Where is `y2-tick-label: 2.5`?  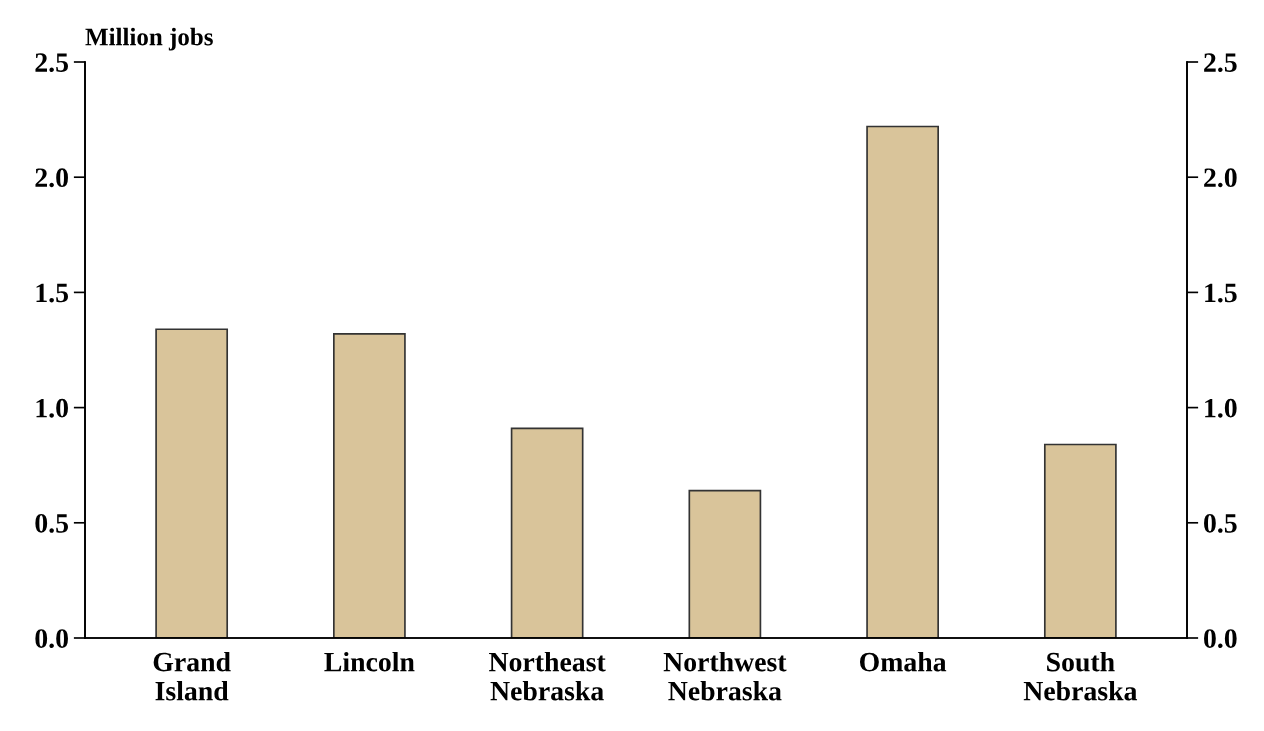
y2-tick-label: 2.5 is located at coordinates (1220, 63).